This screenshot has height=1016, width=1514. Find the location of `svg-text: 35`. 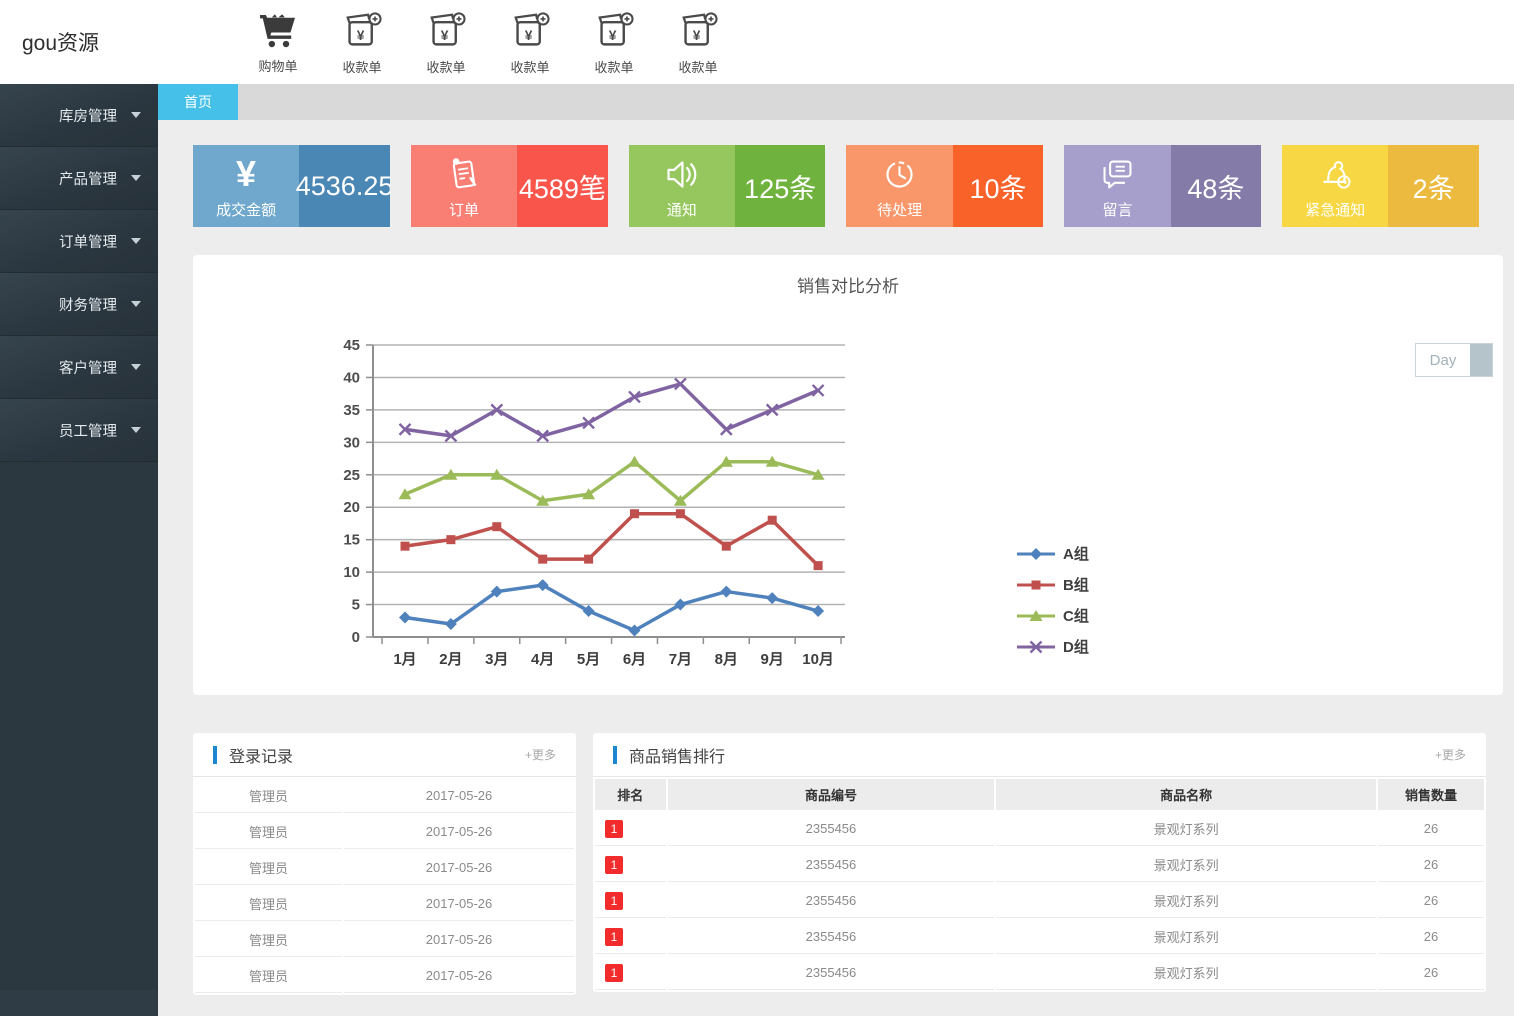

svg-text: 35 is located at coordinates (351, 410).